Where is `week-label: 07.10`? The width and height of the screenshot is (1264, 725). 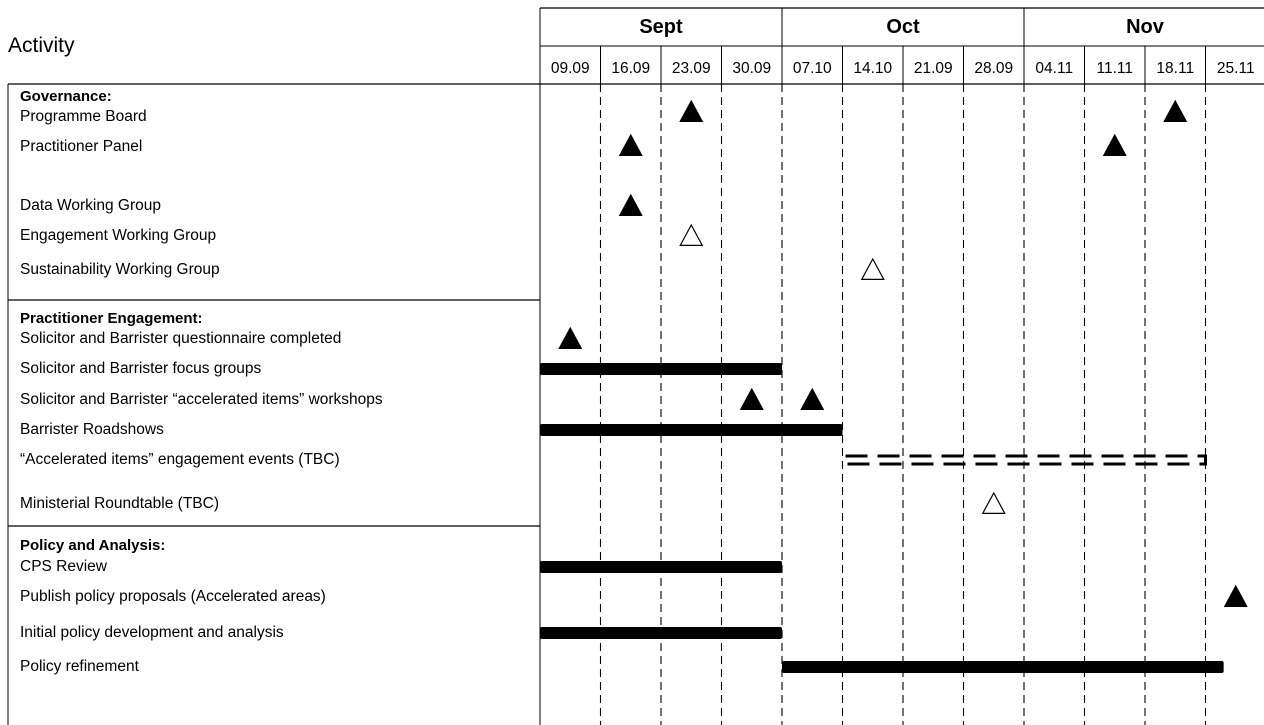 week-label: 07.10 is located at coordinates (812, 68).